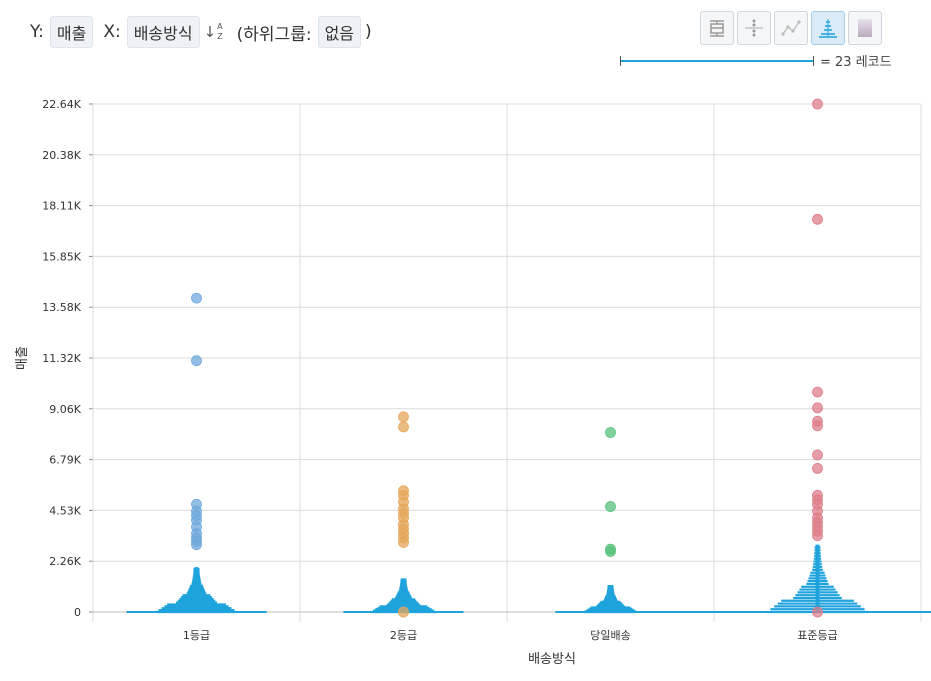  What do you see at coordinates (717, 60) in the screenshot?
I see `record-scale-sample` at bounding box center [717, 60].